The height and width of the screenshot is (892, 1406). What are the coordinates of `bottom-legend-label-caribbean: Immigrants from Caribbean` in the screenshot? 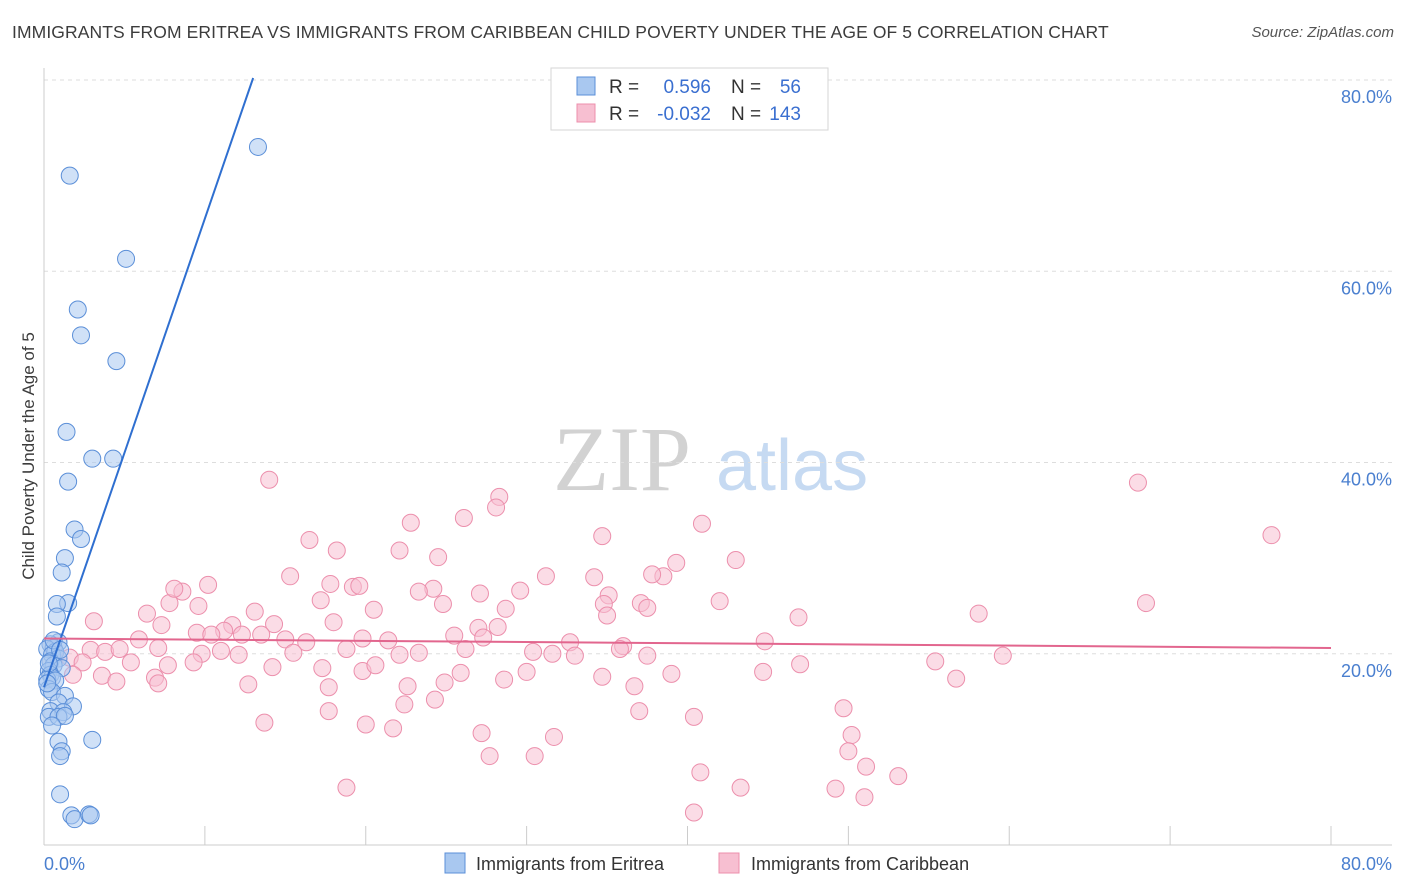 It's located at (860, 864).